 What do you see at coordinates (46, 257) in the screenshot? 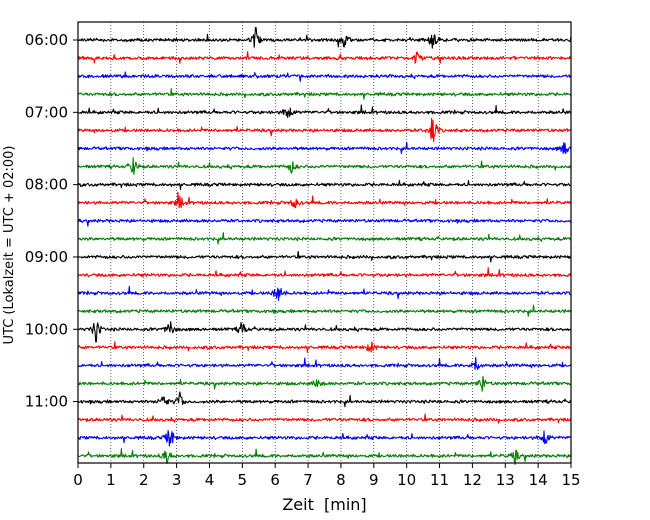
I see `y-tick-label: 09:00` at bounding box center [46, 257].